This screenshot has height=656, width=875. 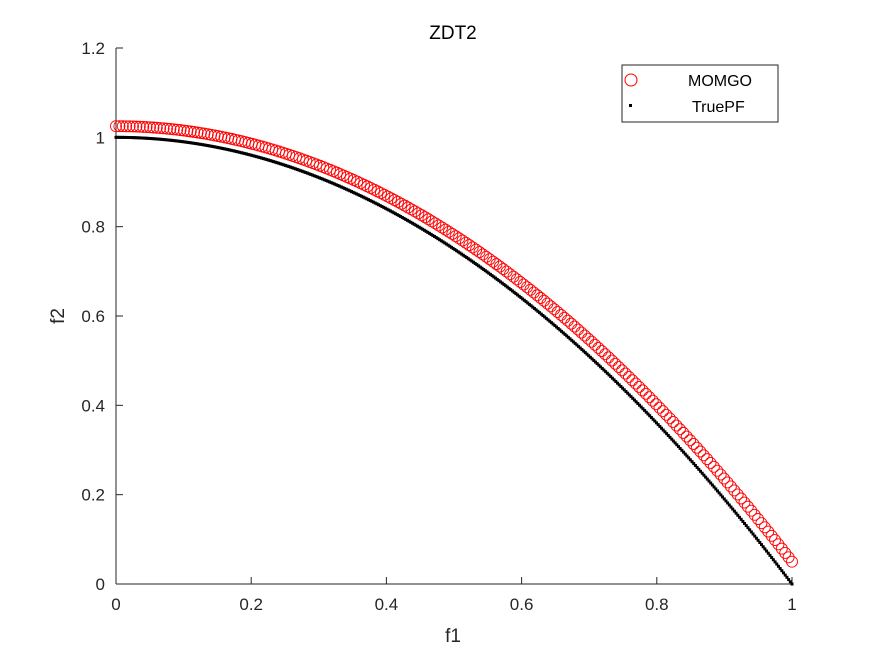 What do you see at coordinates (93, 495) in the screenshot?
I see `y-tick-label: 0.2` at bounding box center [93, 495].